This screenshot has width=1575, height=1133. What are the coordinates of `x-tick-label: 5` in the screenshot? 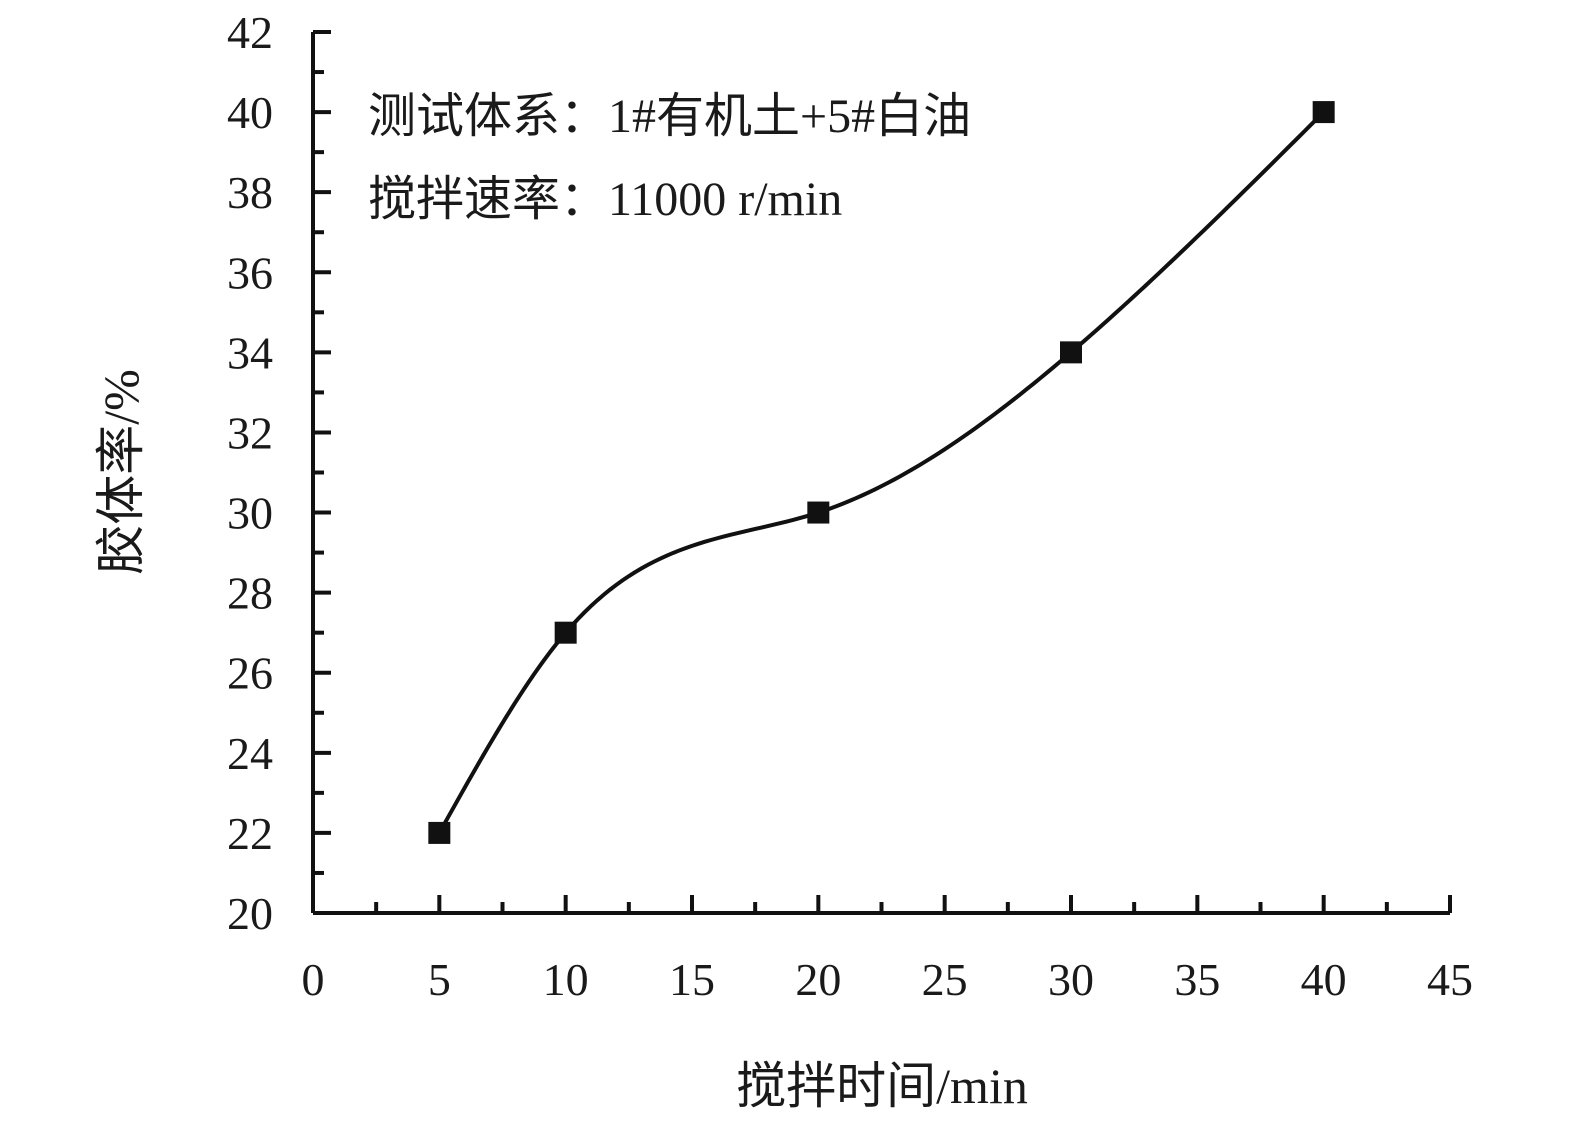 It's located at (439, 979).